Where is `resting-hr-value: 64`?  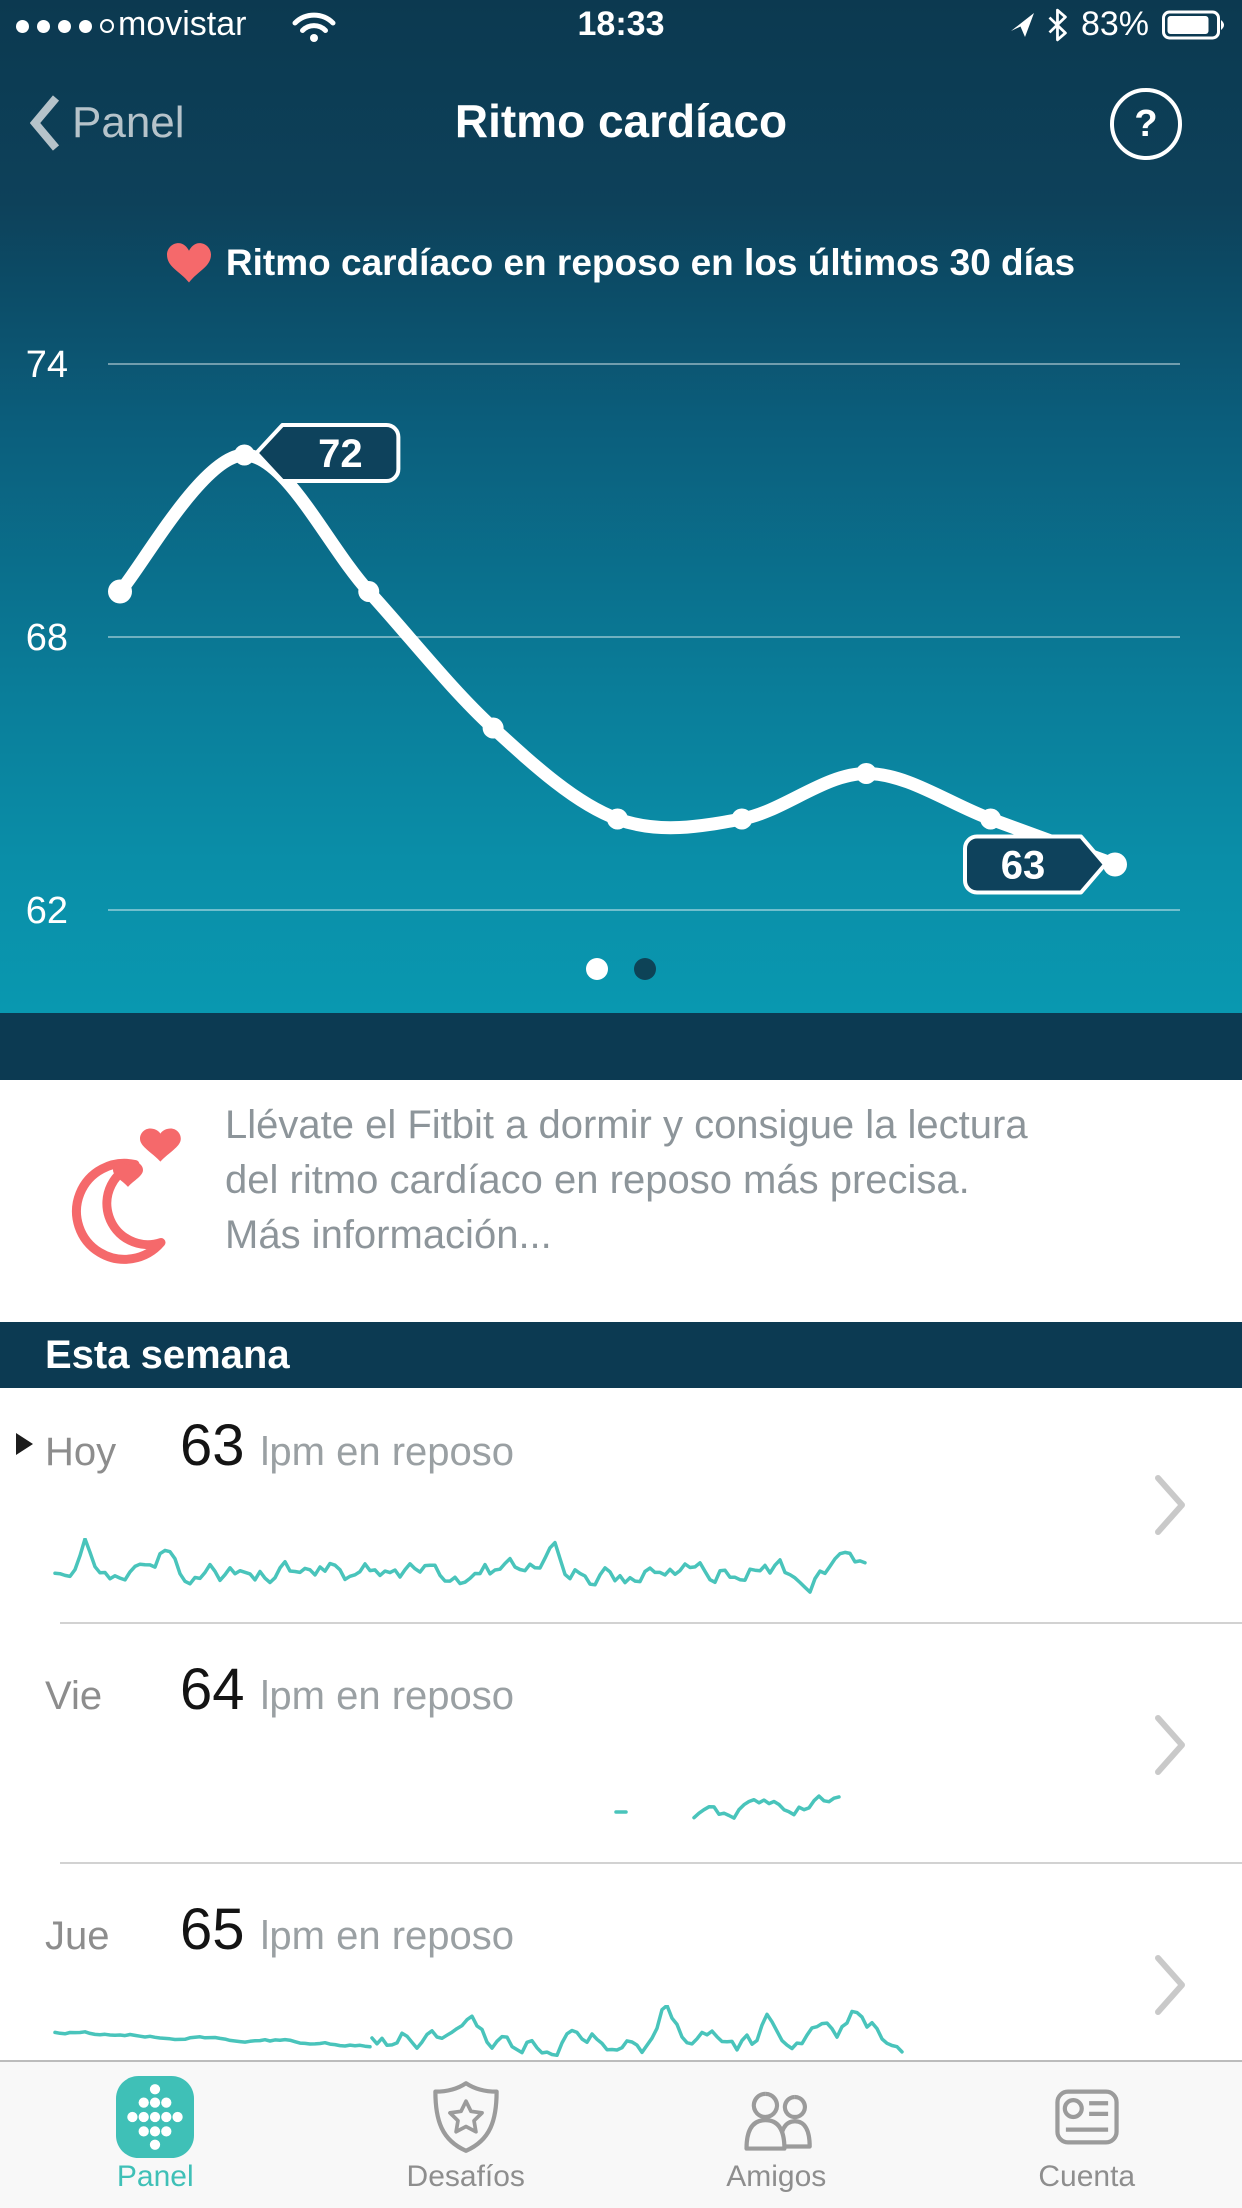 resting-hr-value: 64 is located at coordinates (212, 1689).